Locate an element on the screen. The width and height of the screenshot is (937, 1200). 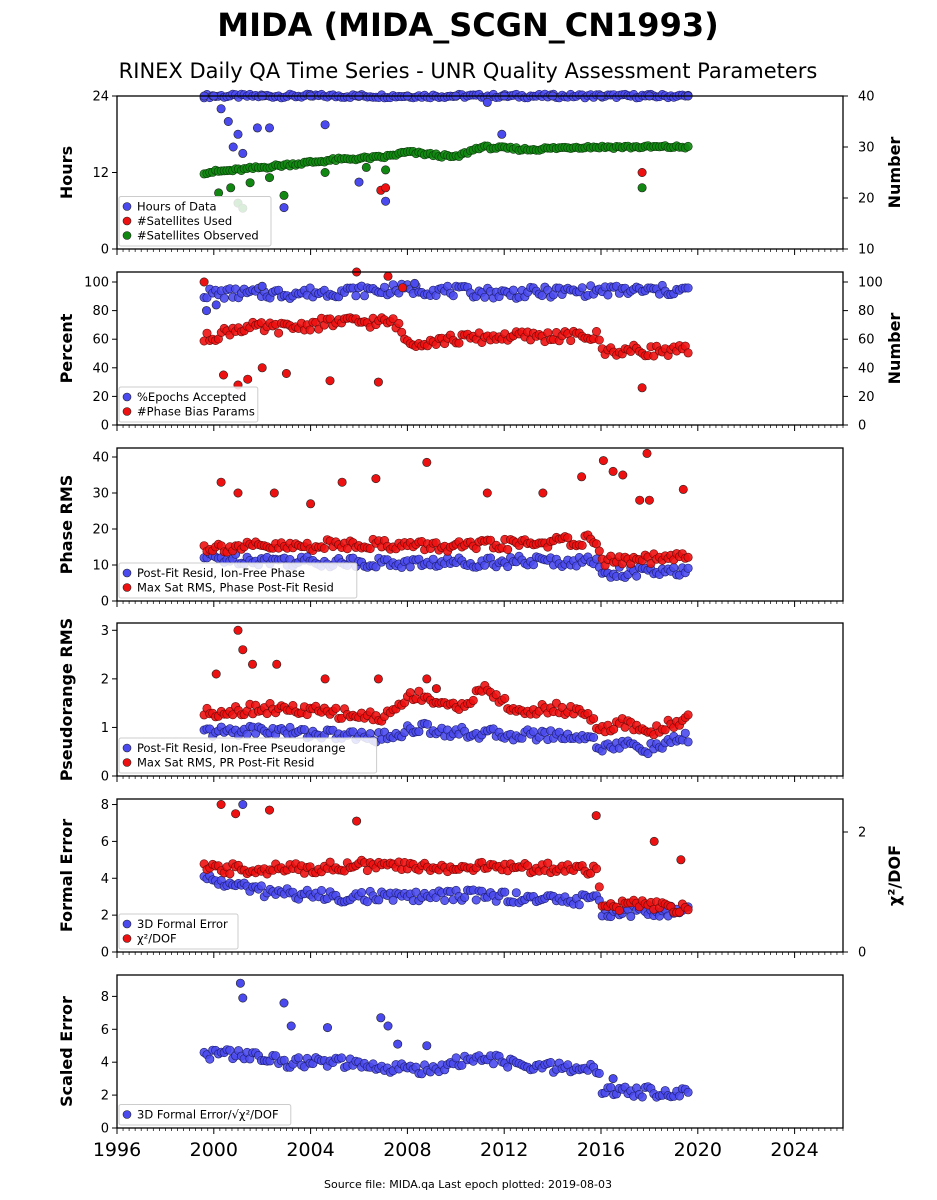
x-tick-label: 2016 is located at coordinates (601, 1150).